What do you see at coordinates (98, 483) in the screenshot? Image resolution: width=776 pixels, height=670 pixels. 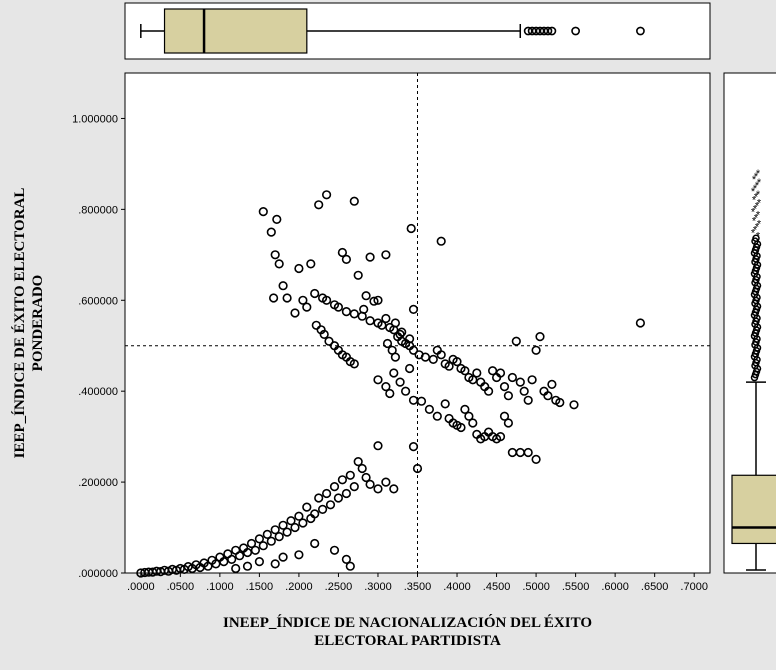 I see `y-tick-label: .200000` at bounding box center [98, 483].